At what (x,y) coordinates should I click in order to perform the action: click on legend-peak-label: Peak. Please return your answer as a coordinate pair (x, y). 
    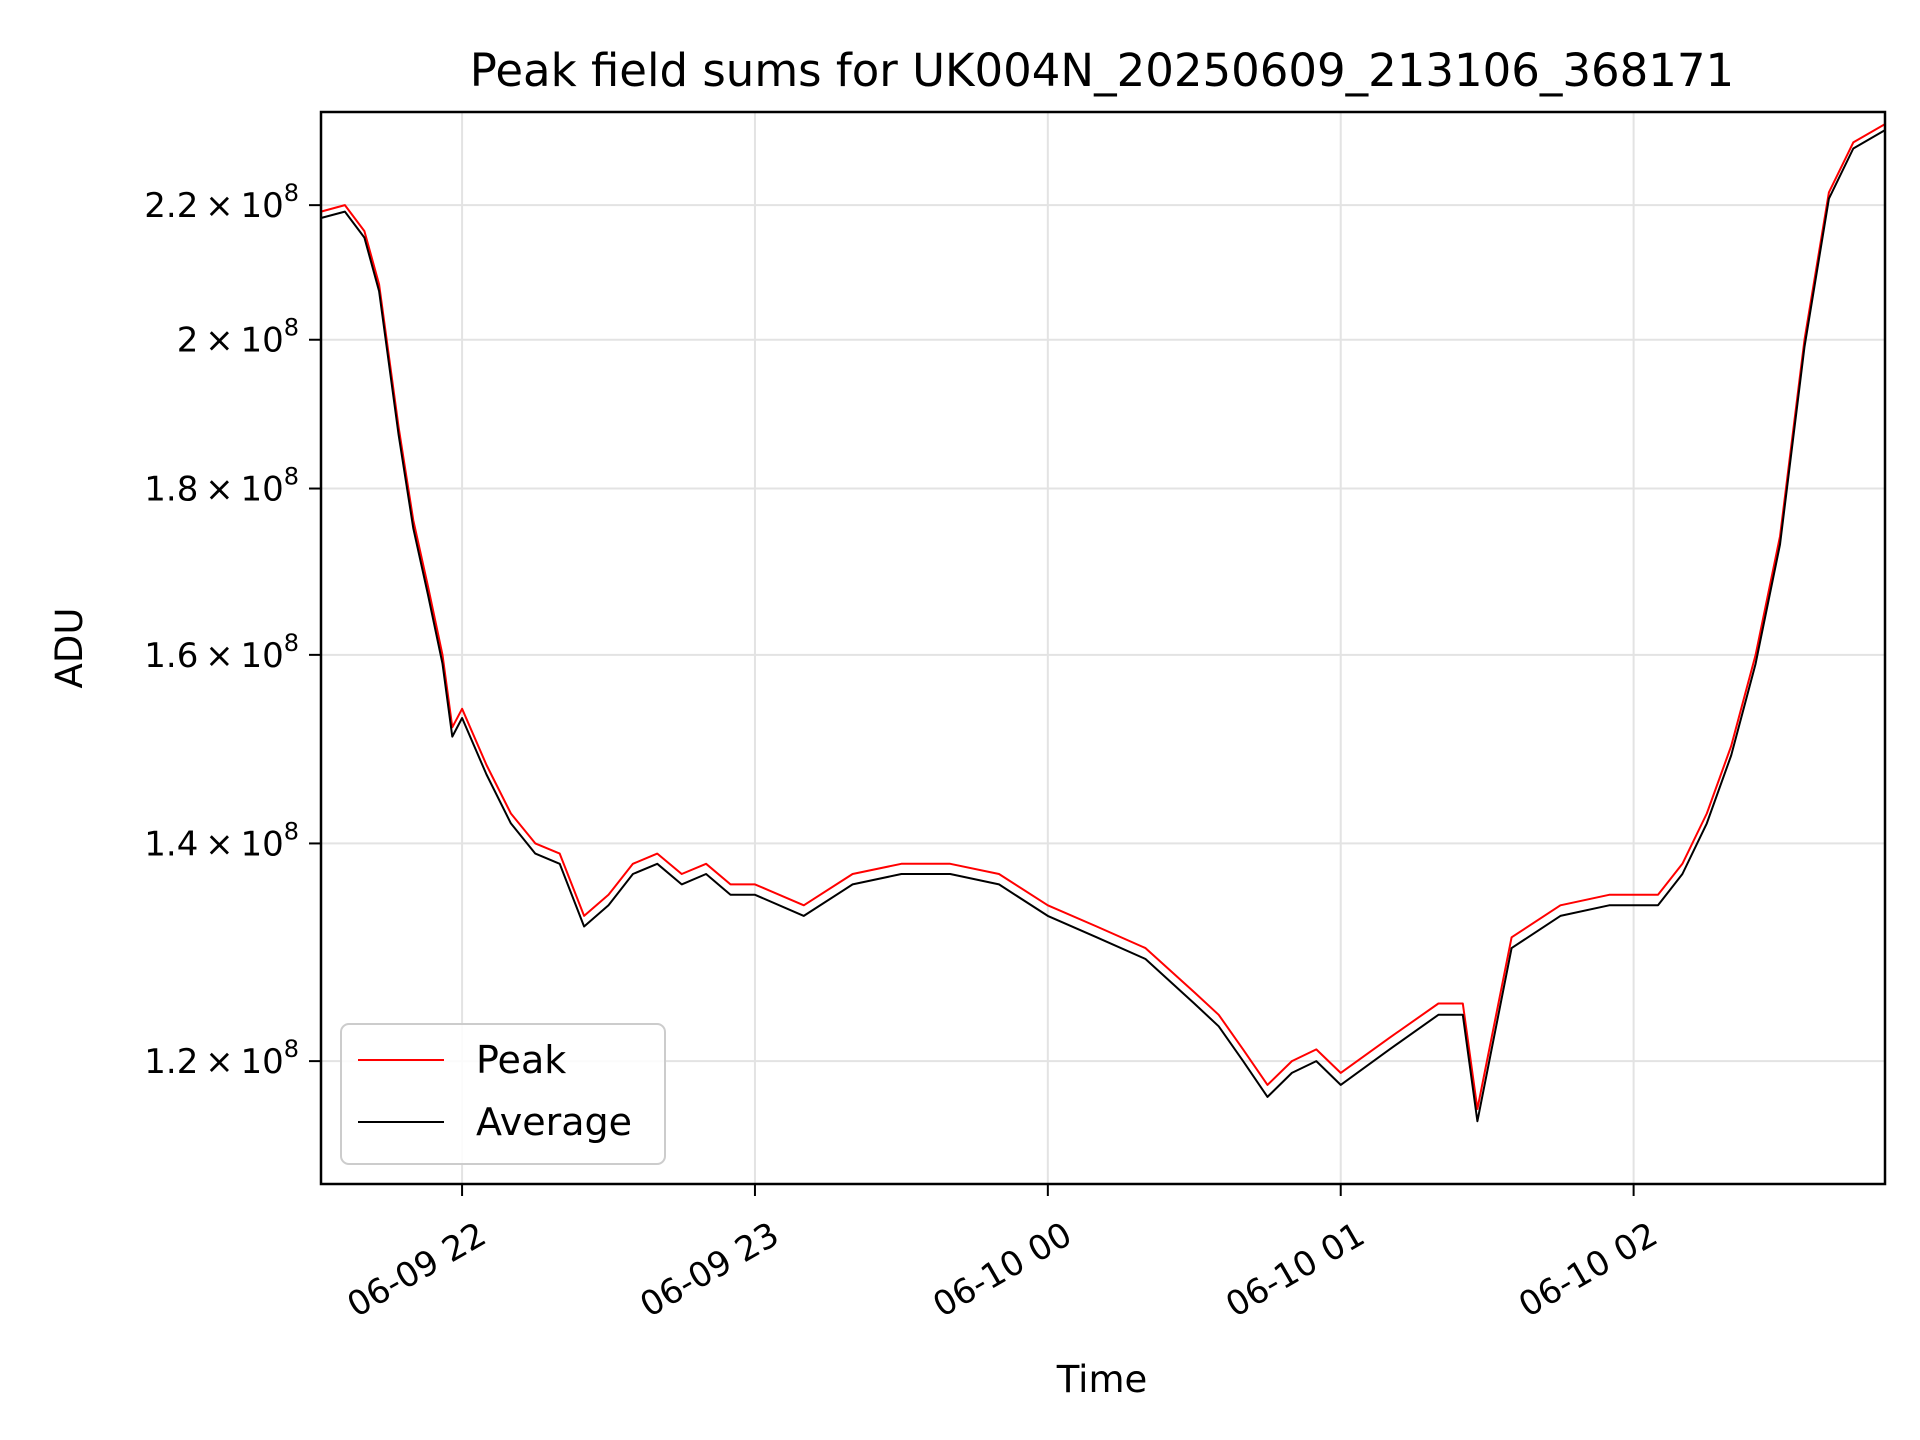
    Looking at the image, I should click on (521, 1060).